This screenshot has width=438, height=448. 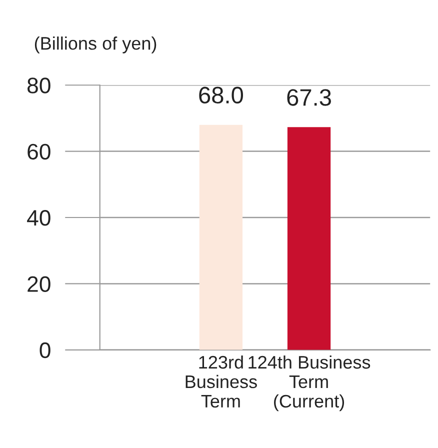 What do you see at coordinates (45, 350) in the screenshot?
I see `y-tick-label: 0` at bounding box center [45, 350].